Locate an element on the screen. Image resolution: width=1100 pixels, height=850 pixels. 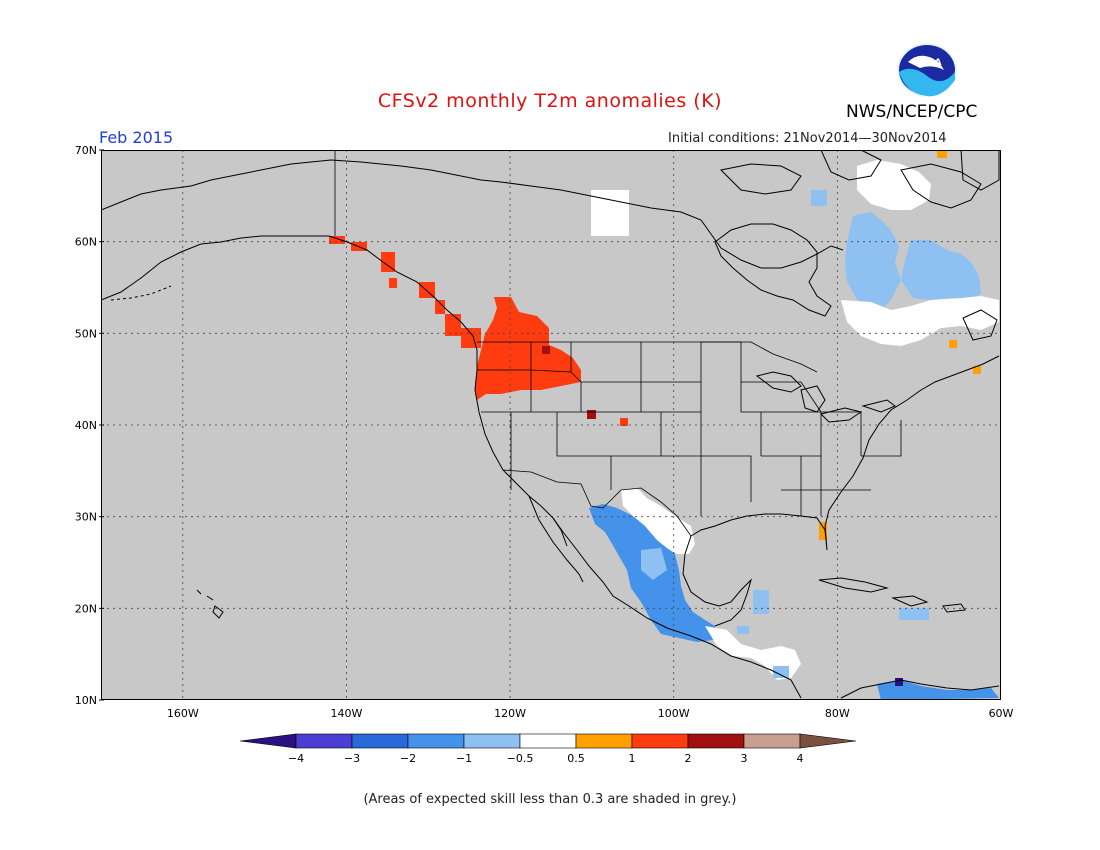
lon-tick-label: 140W is located at coordinates (347, 713).